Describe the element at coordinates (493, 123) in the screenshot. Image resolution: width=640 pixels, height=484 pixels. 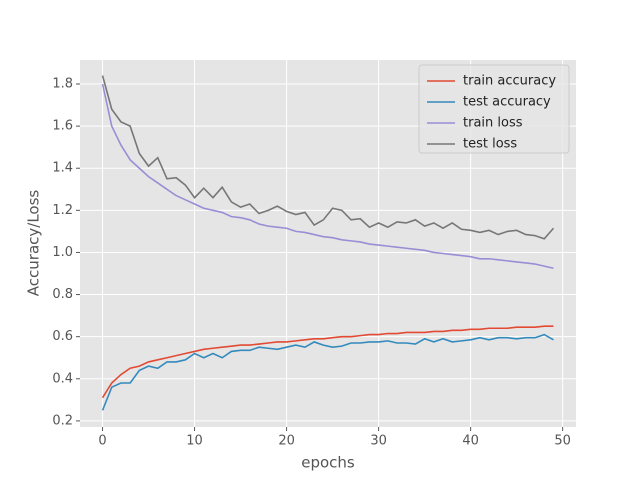
I see `legend-label: train loss` at that location.